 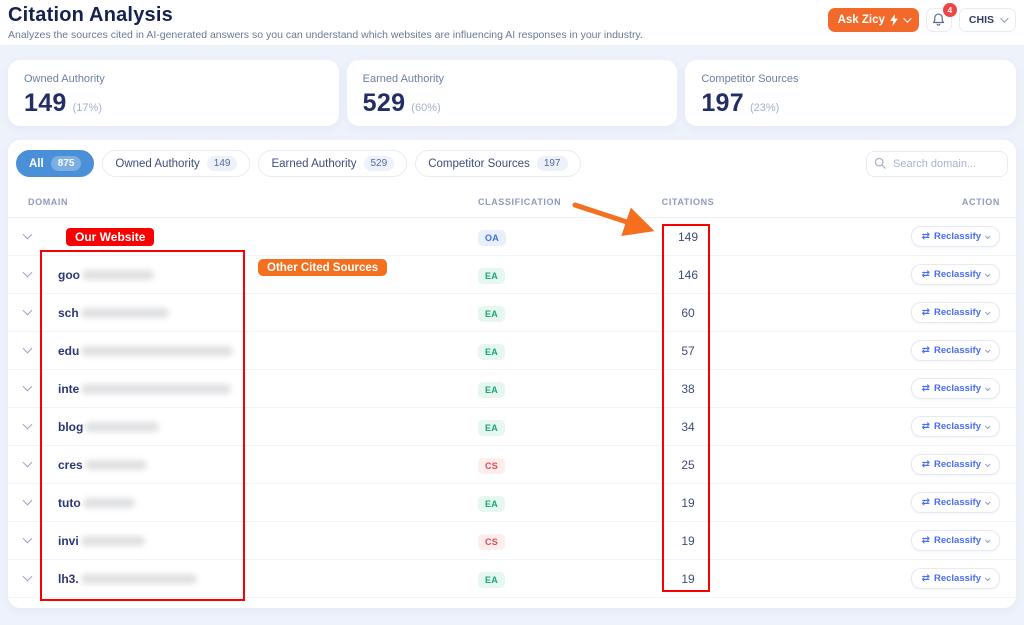 I want to click on stat-card-competitor-sources: Competitor Sources 197 (23%), so click(x=851, y=93).